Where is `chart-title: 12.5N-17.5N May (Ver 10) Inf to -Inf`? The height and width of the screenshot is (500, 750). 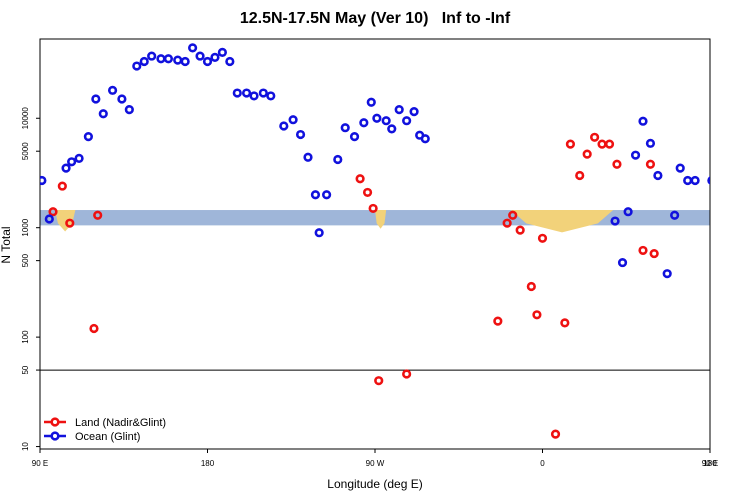
chart-title: 12.5N-17.5N May (Ver 10) Inf to -Inf is located at coordinates (375, 19).